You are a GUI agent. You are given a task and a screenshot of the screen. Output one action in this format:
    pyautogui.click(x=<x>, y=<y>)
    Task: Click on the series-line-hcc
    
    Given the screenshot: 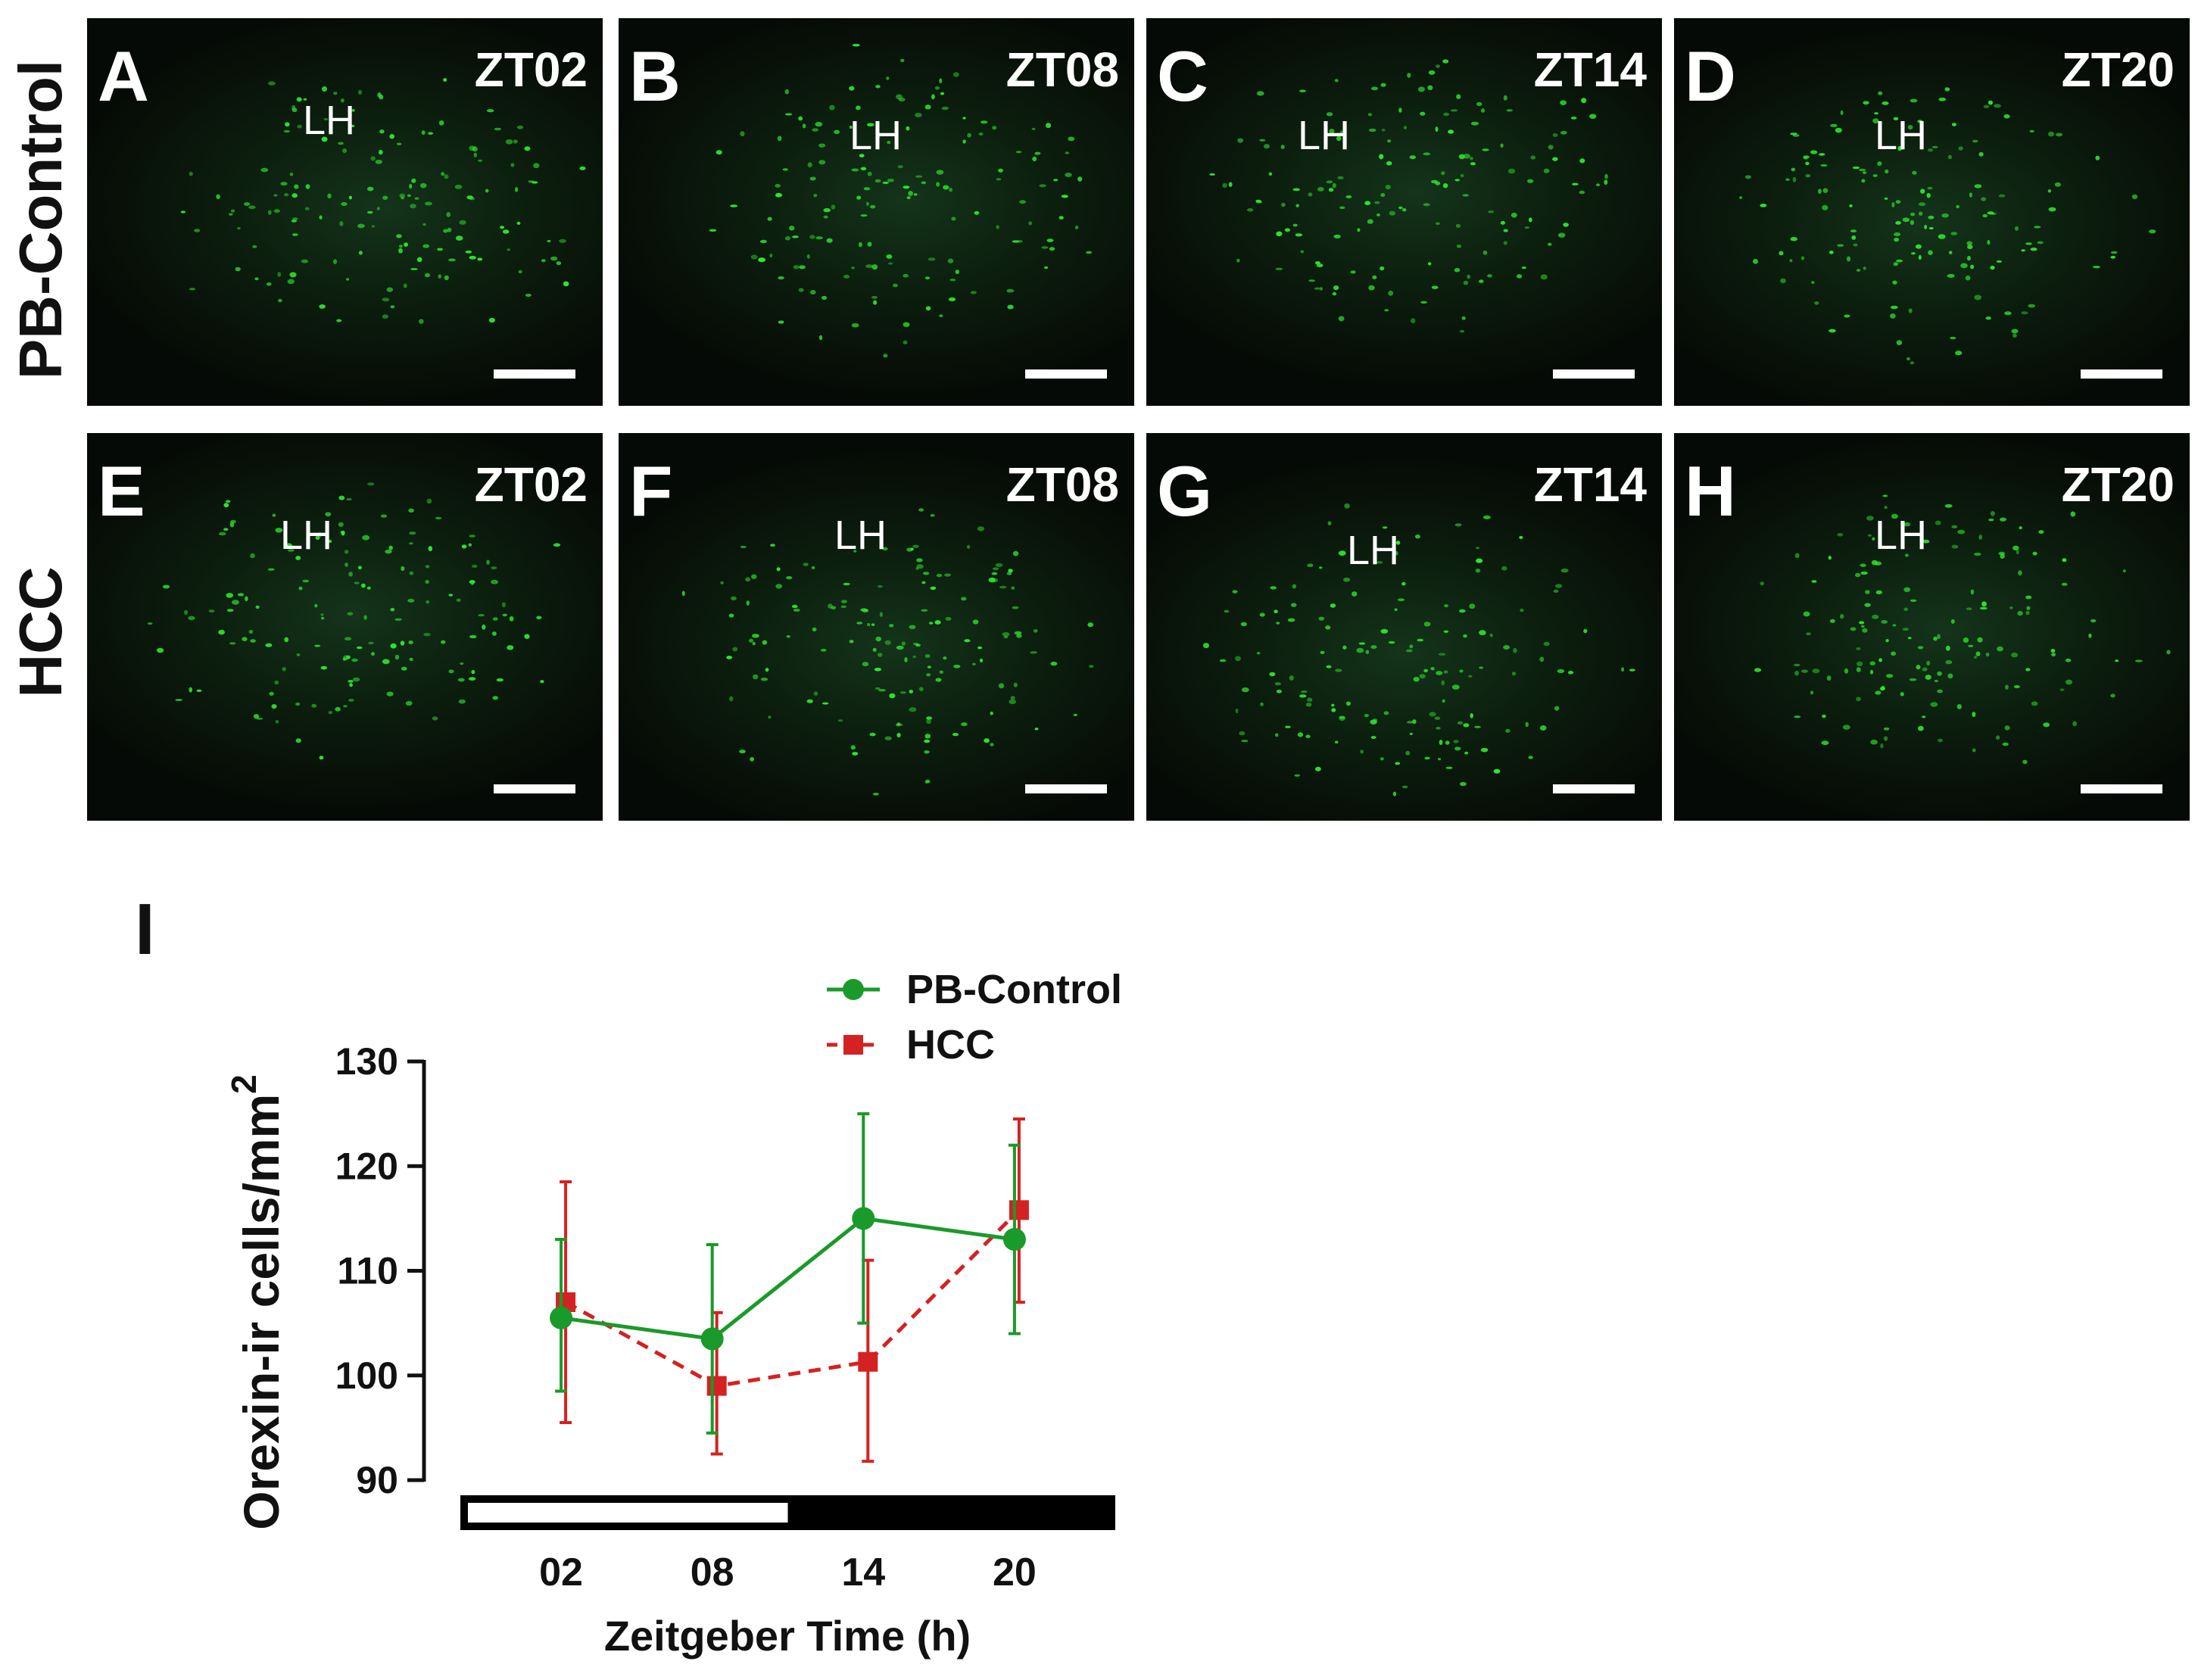 What is the action you would take?
    pyautogui.click(x=792, y=1298)
    